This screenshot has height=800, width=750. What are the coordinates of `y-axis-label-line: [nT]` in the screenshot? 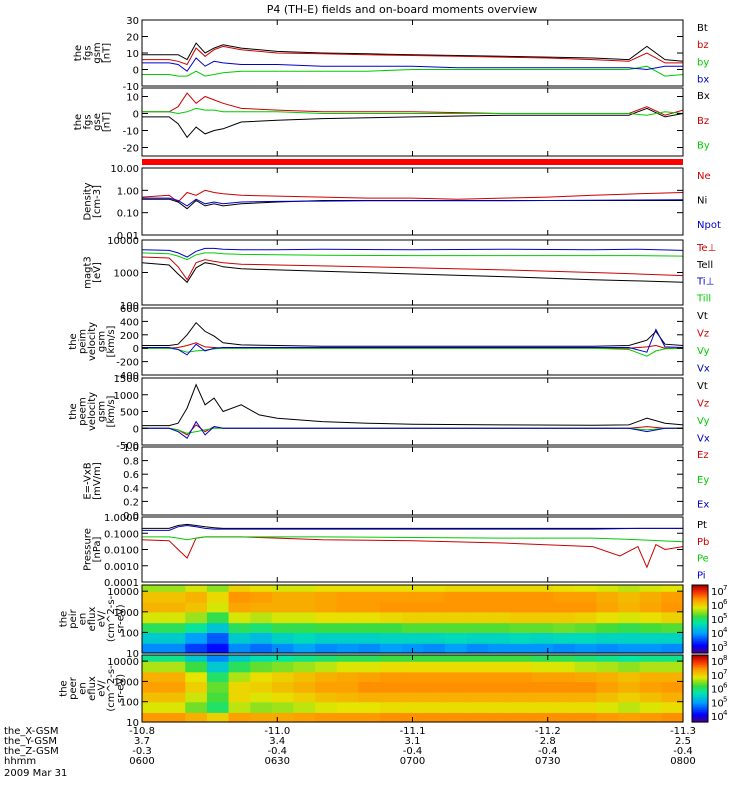 It's located at (106, 122).